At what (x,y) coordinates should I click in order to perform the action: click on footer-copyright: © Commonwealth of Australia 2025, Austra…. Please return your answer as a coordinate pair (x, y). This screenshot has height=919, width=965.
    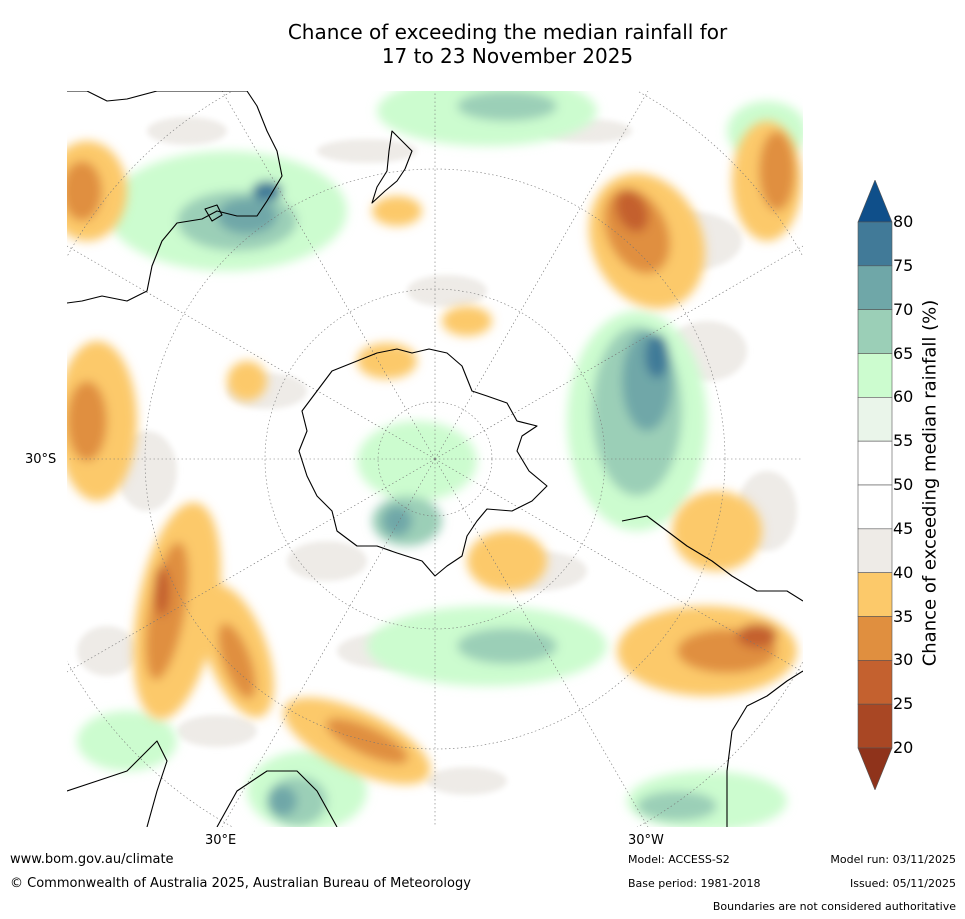
    Looking at the image, I should click on (240, 883).